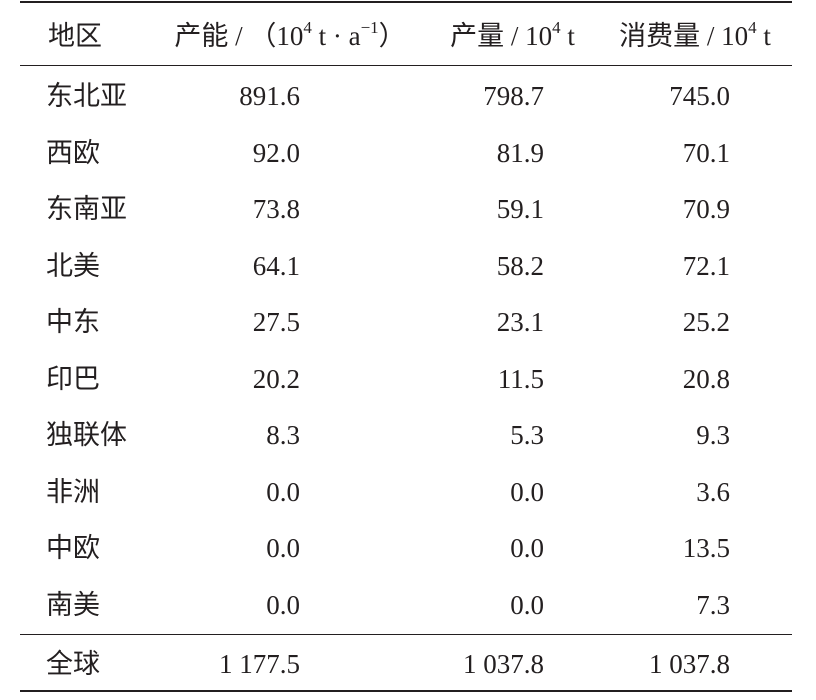 This screenshot has height=700, width=816. Describe the element at coordinates (336, 36) in the screenshot. I see `header-capacity-unit: t · a` at that location.